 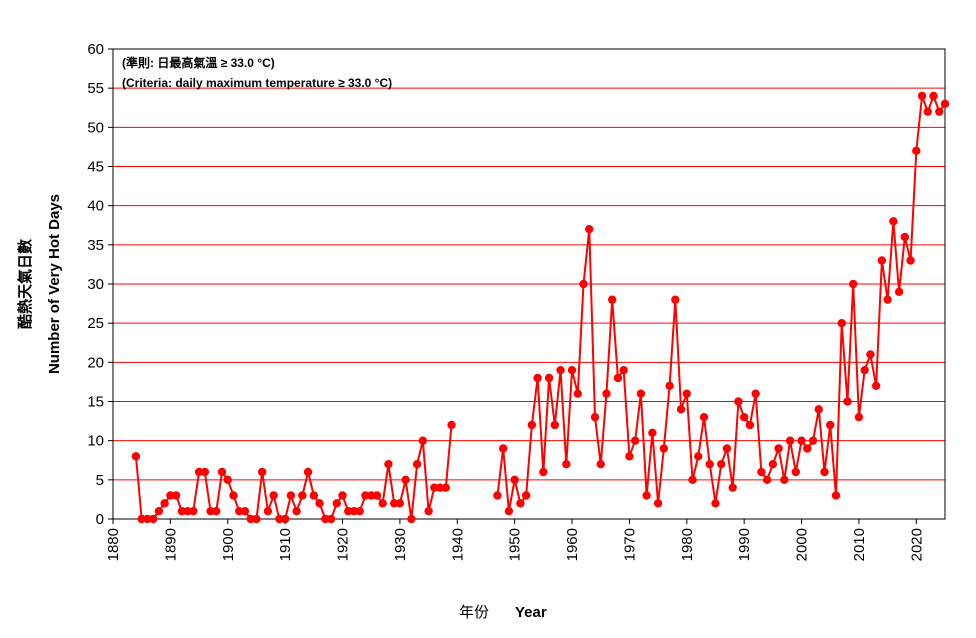 What do you see at coordinates (198, 62) in the screenshot?
I see `criteria-note-zh: (準則: 日最高氣溫 ≥ 33.0 °C)` at bounding box center [198, 62].